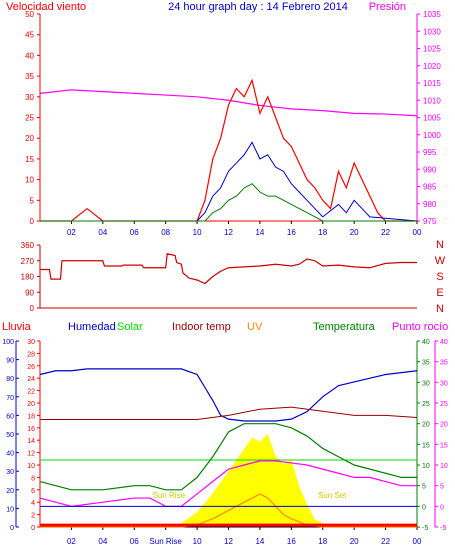 Image resolution: width=455 pixels, height=555 pixels. What do you see at coordinates (249, 480) in the screenshot?
I see `solar-fill-area` at bounding box center [249, 480].